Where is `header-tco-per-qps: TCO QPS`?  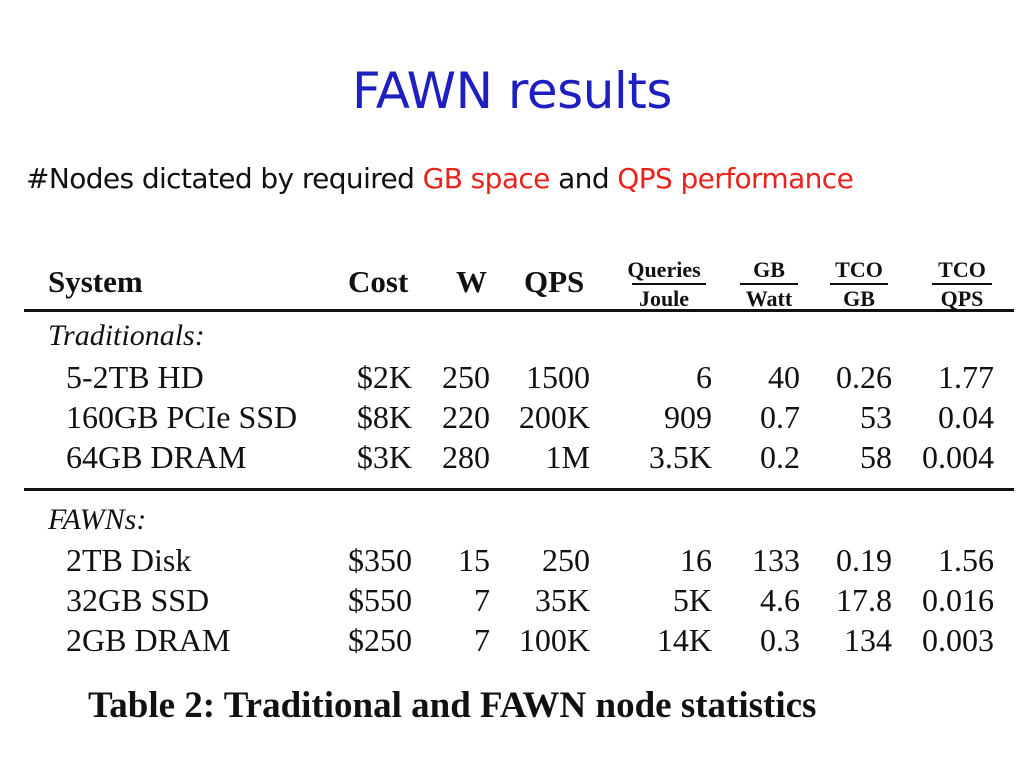 header-tco-per-qps: TCO QPS is located at coordinates (962, 284).